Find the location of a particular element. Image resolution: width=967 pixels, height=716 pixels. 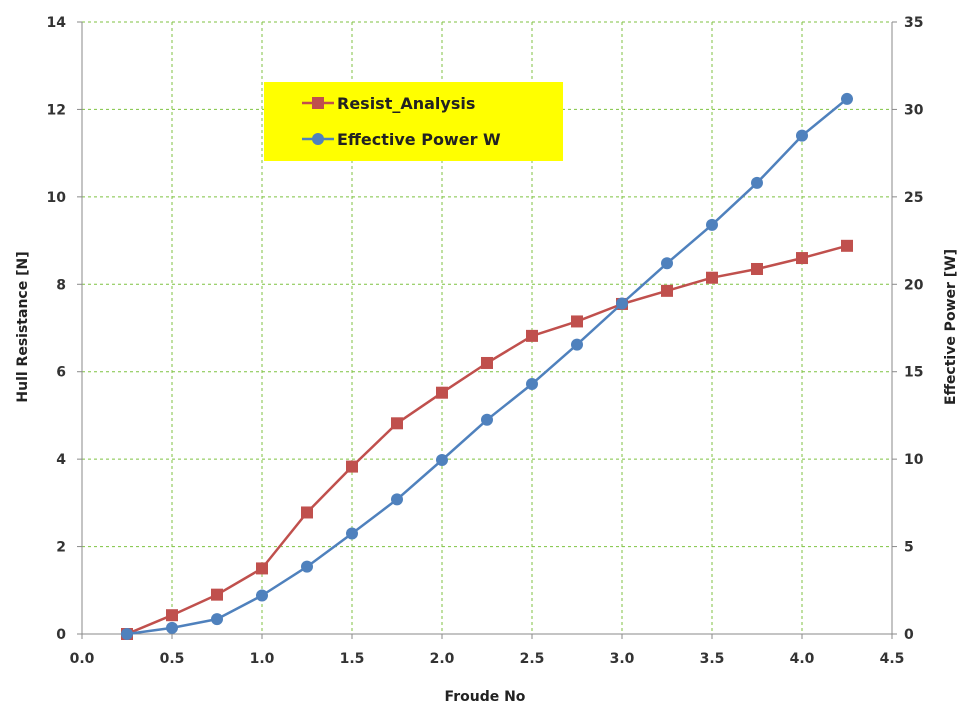

y2-tick-label: 35 is located at coordinates (913, 23).